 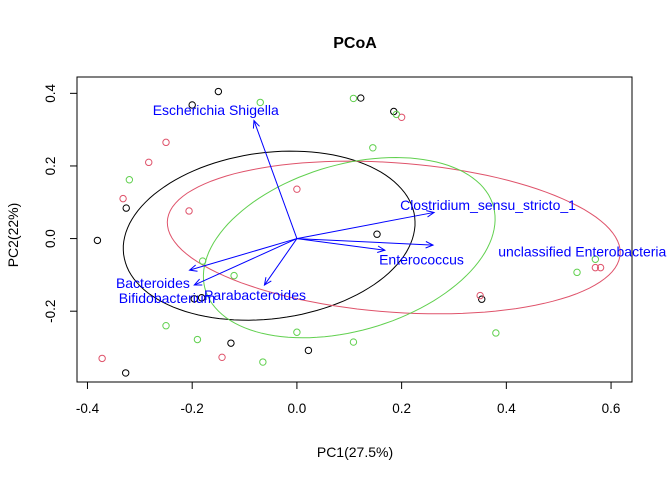 I want to click on x-axis-label: PC1(27.5%), so click(x=355, y=452).